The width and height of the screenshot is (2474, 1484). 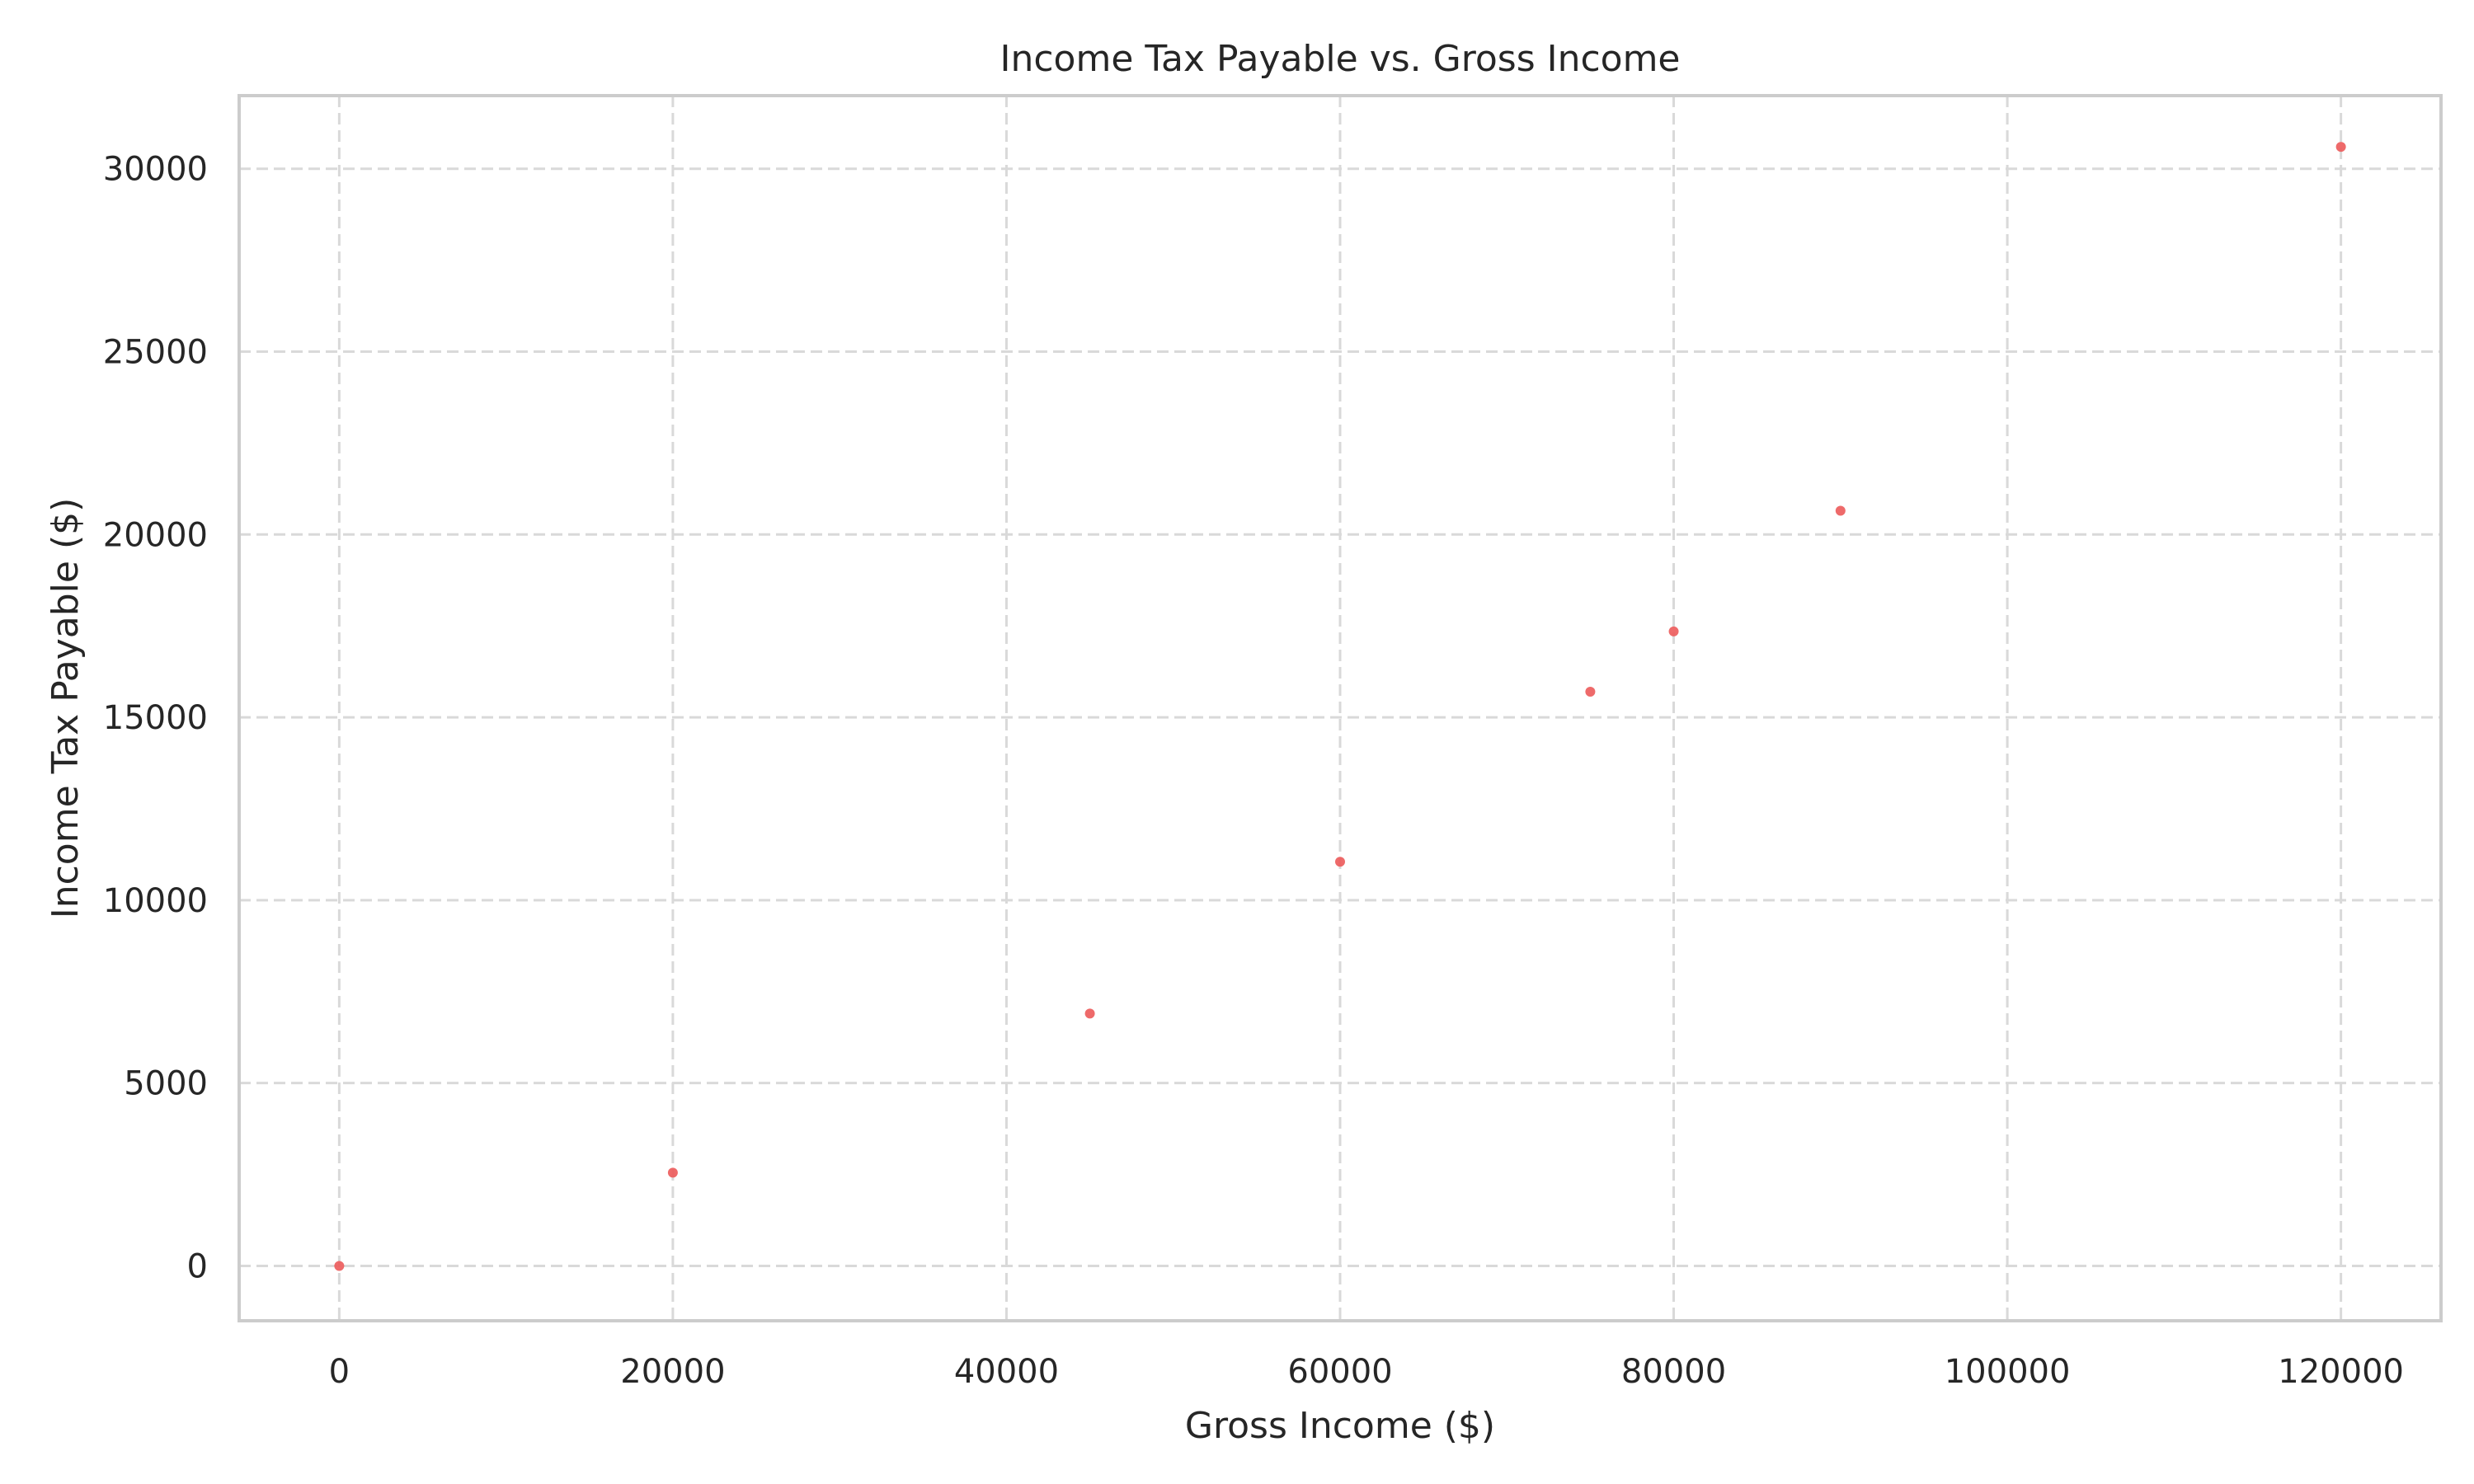 I want to click on x-axis-ticks: 0 20000 40000 60000 80000 100000 120000, so click(x=1366, y=1372).